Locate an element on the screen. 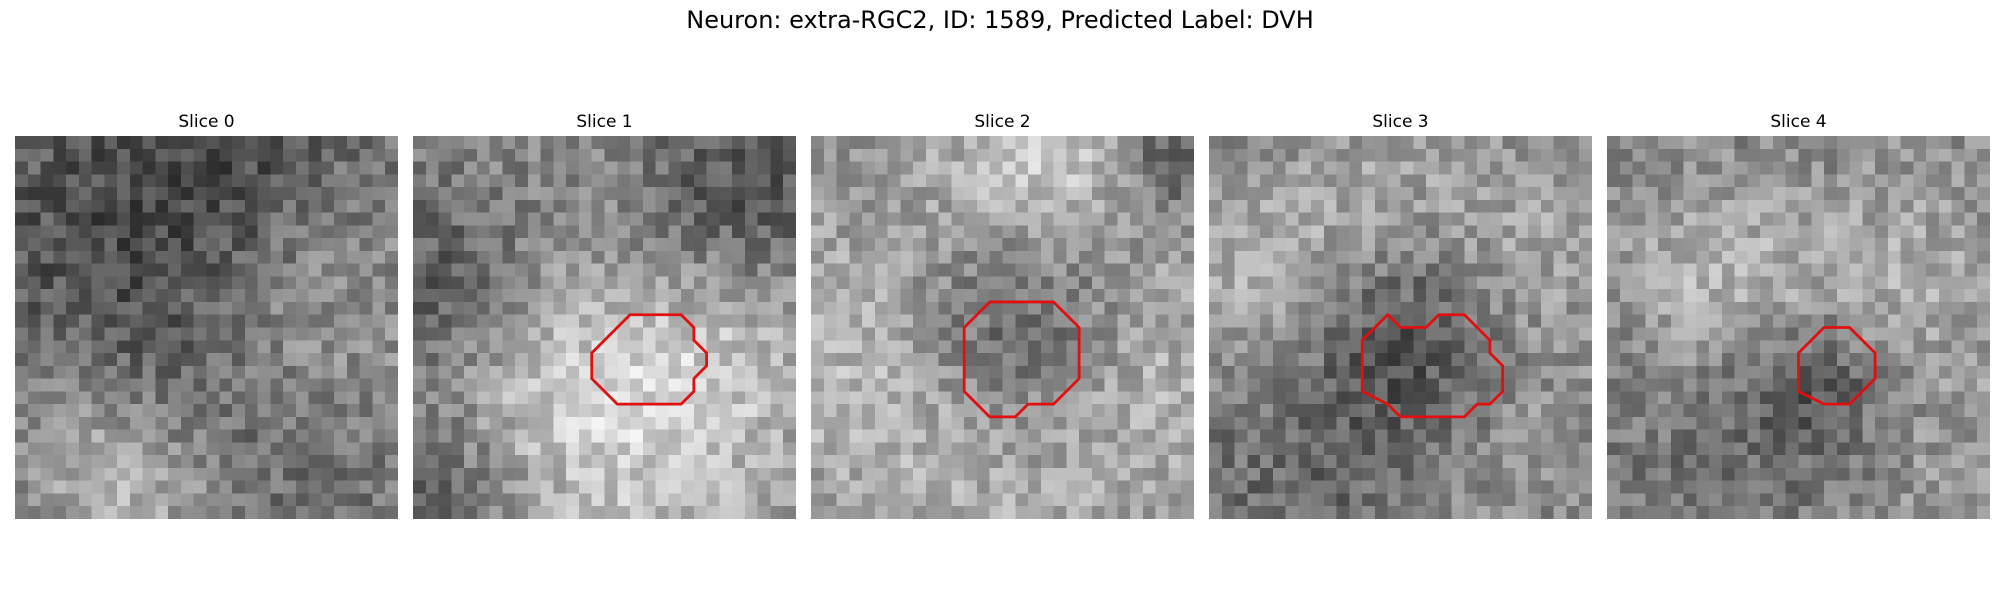 The height and width of the screenshot is (600, 2000). slice-panel-1: Slice 1 is located at coordinates (604, 314).